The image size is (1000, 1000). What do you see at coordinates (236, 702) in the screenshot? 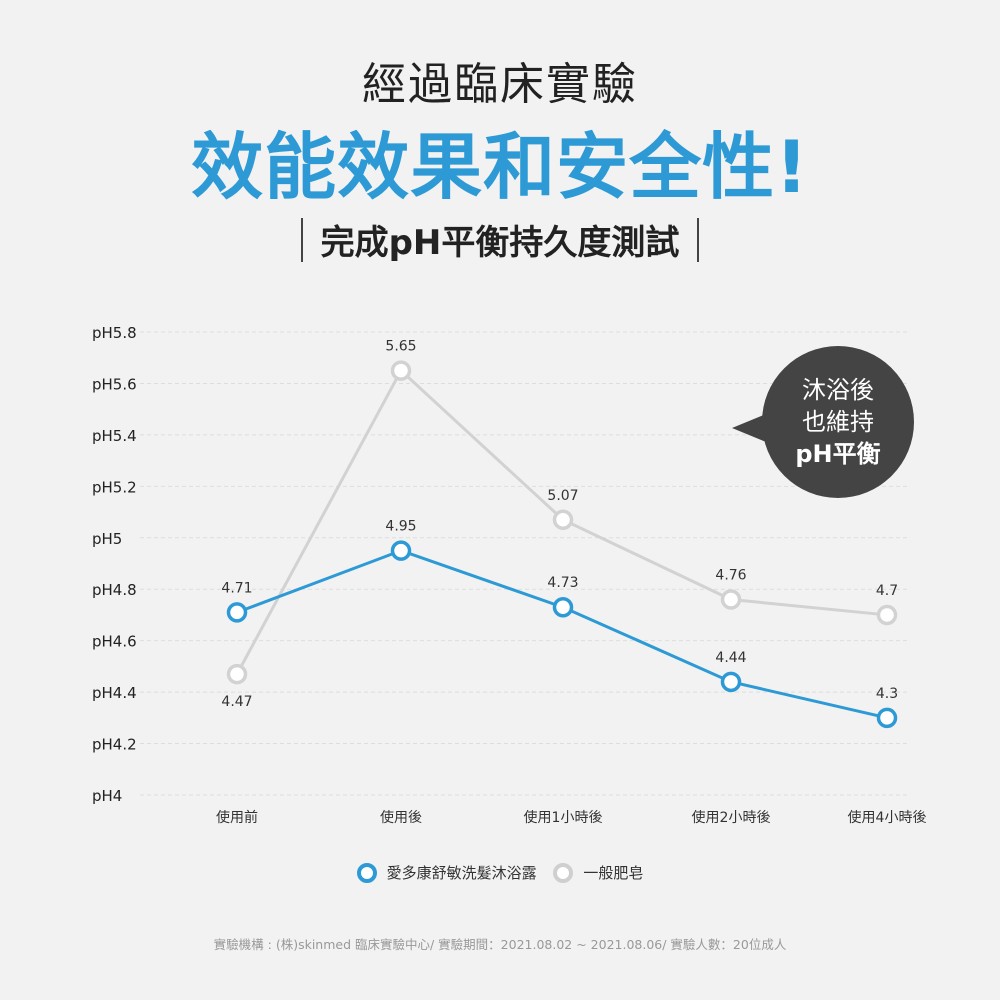
I see `data-label-gray: 4.47` at bounding box center [236, 702].